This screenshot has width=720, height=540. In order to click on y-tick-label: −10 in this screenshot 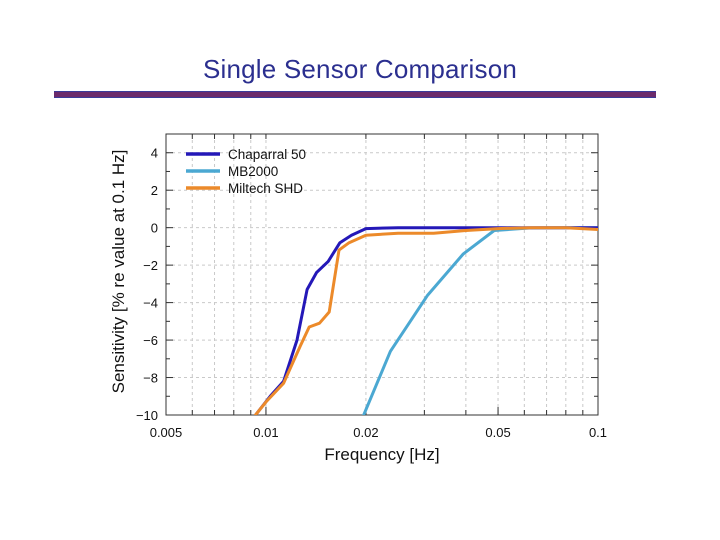, I will do `click(147, 415)`.